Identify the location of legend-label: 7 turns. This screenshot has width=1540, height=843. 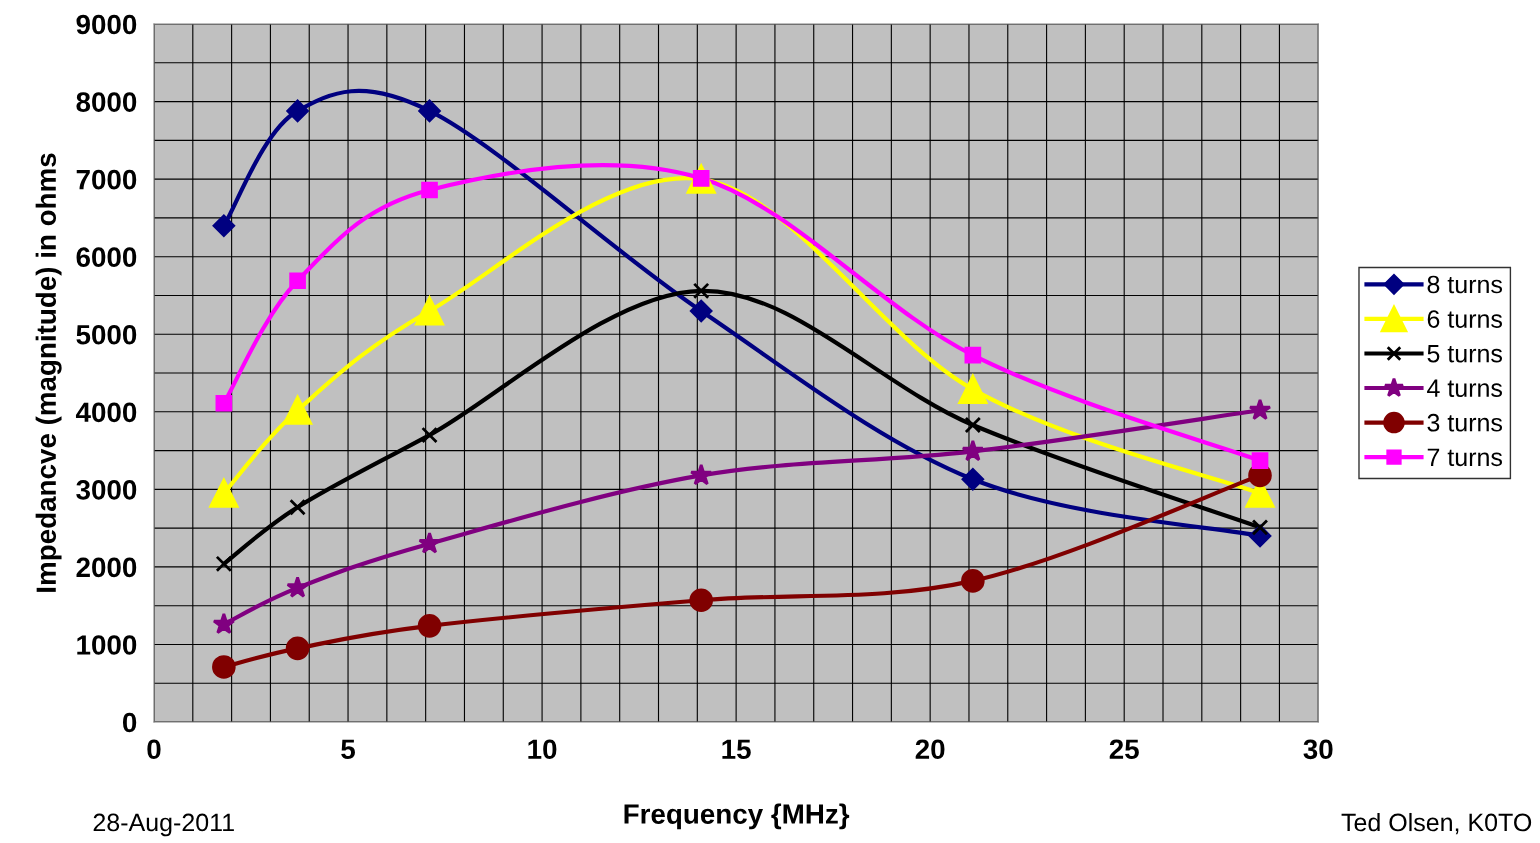
(1465, 457).